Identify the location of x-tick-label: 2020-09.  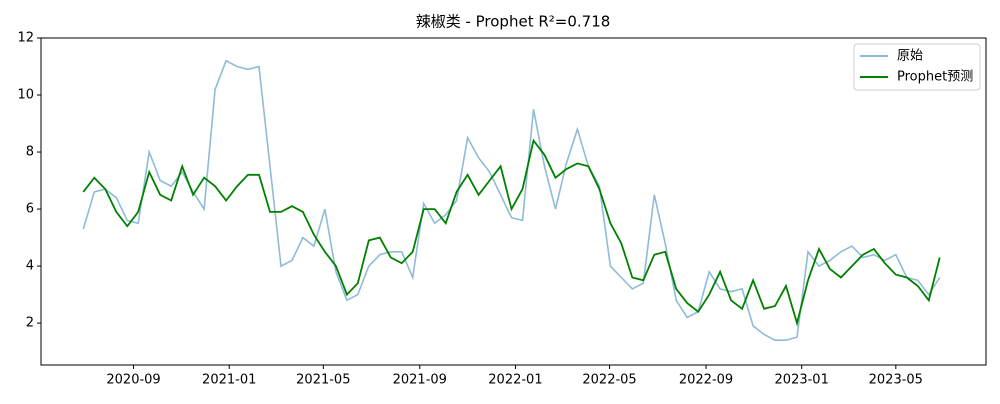
(133, 380).